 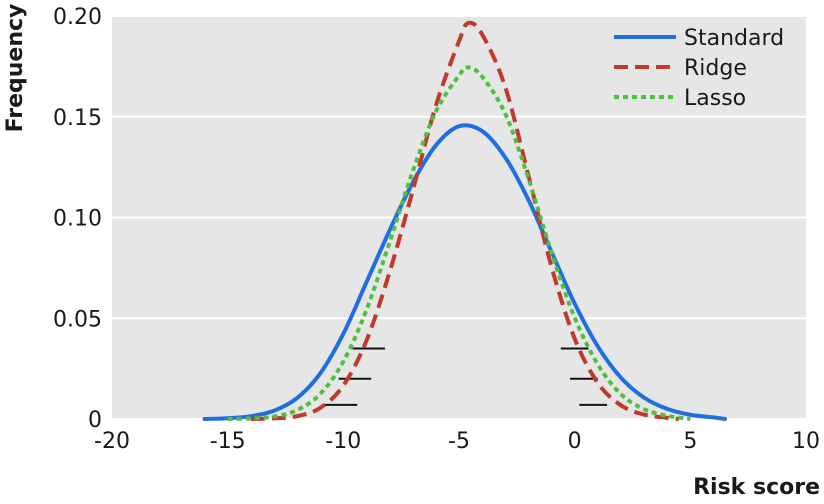 I want to click on y-tick-label: 0.10, so click(x=77, y=219).